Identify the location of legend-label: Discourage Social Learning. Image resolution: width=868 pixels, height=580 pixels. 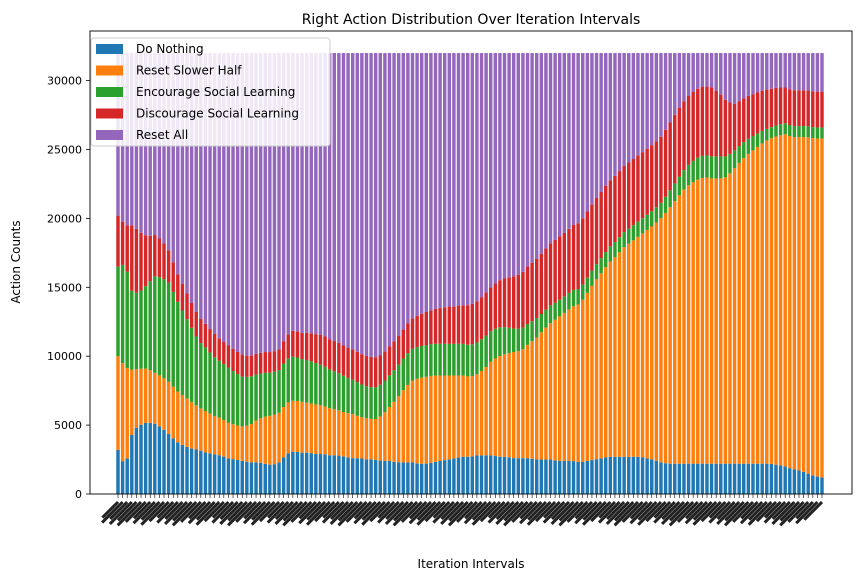
(217, 114).